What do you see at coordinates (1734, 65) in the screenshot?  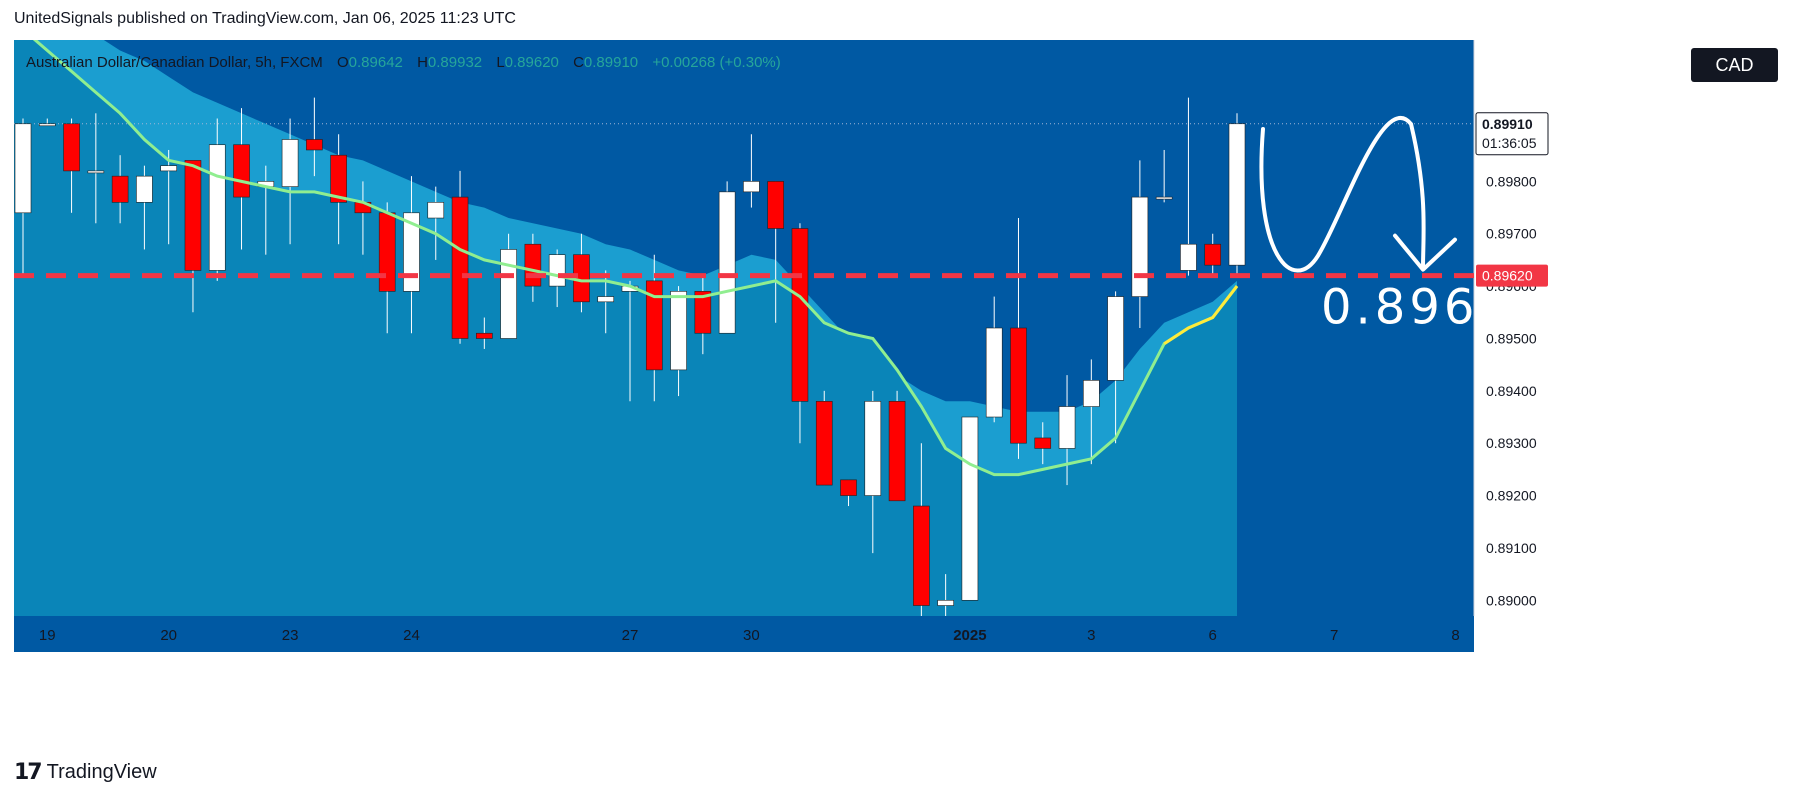 I see `currency-badge: CAD` at bounding box center [1734, 65].